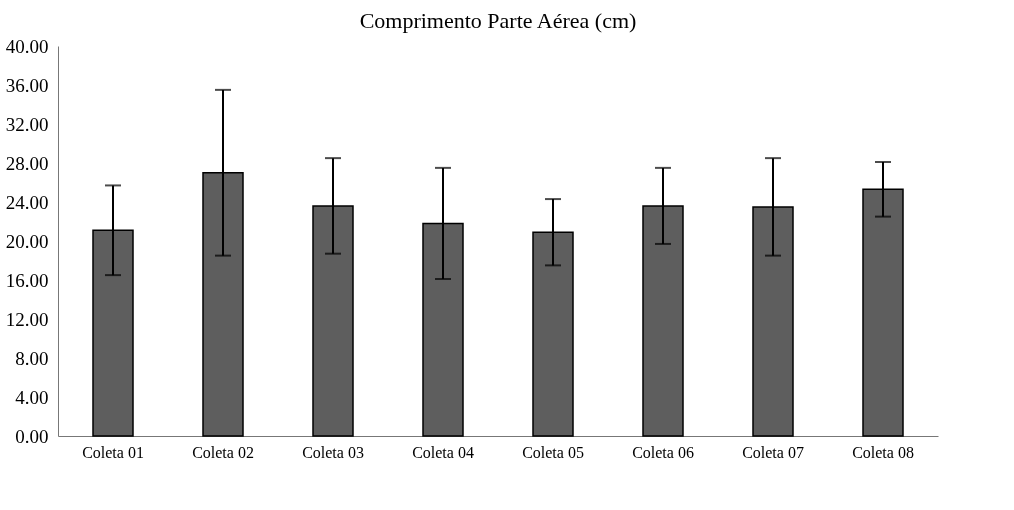 Image resolution: width=1014 pixels, height=510 pixels. Describe the element at coordinates (32, 397) in the screenshot. I see `y-tick-label: 4.00` at that location.